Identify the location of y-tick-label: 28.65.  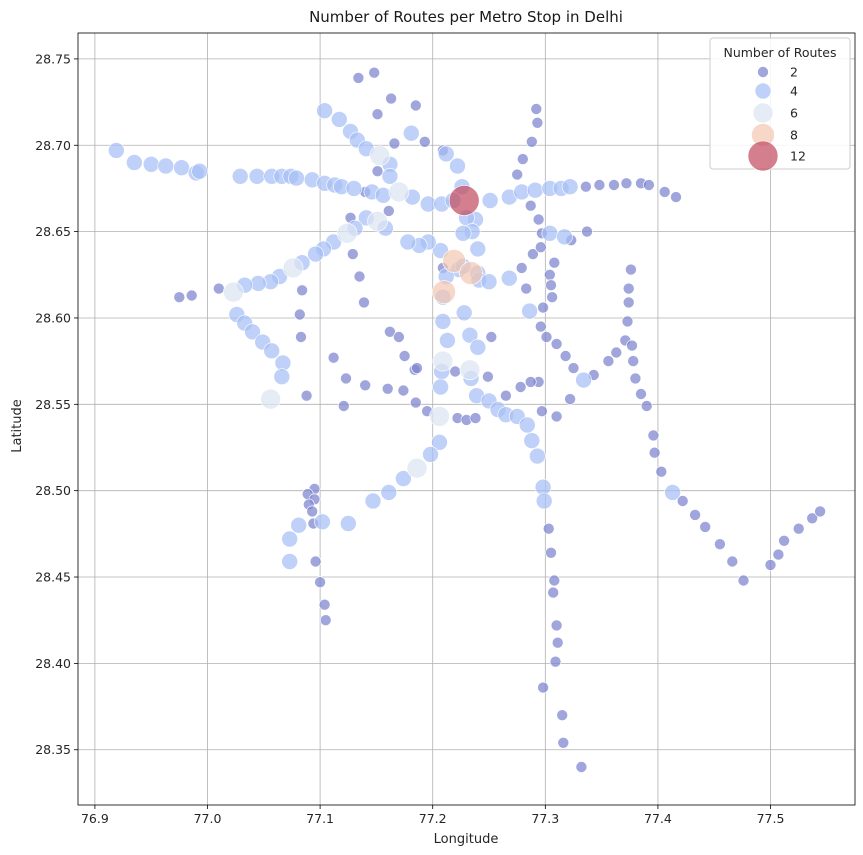
(53, 231).